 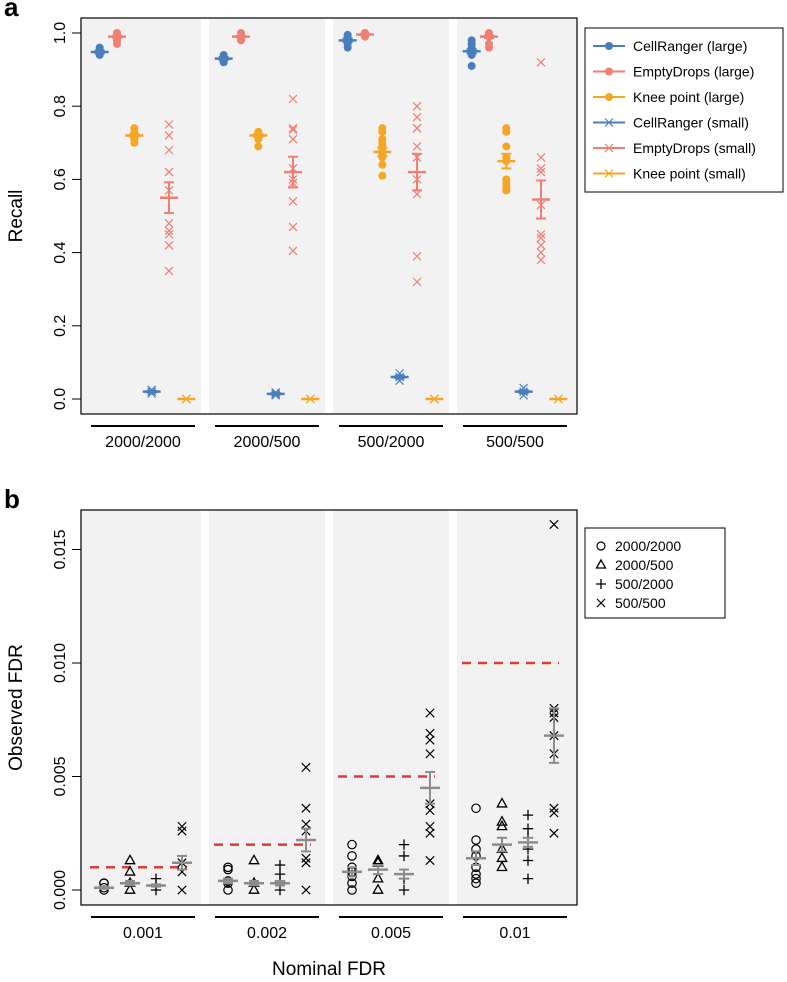 I want to click on legend-label: 500/2000, so click(x=644, y=584).